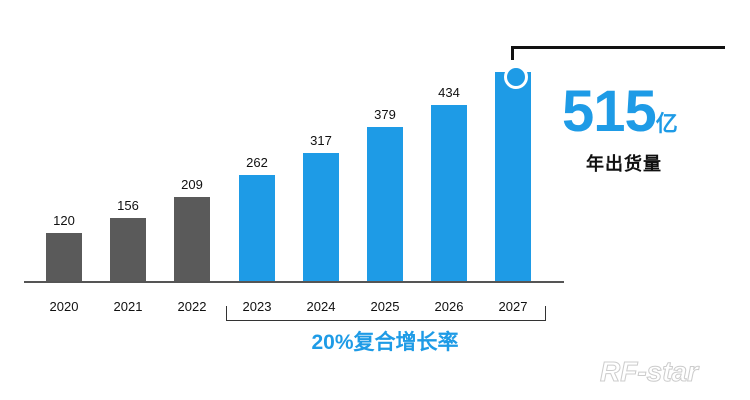  What do you see at coordinates (257, 306) in the screenshot?
I see `x-tick-label: 2023` at bounding box center [257, 306].